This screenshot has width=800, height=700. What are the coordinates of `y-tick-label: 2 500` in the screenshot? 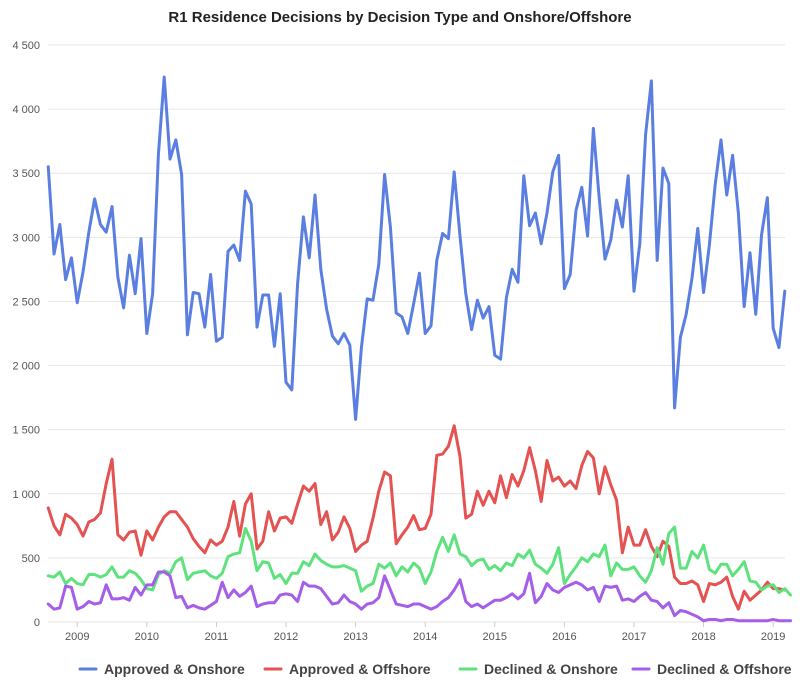 It's located at (26, 302).